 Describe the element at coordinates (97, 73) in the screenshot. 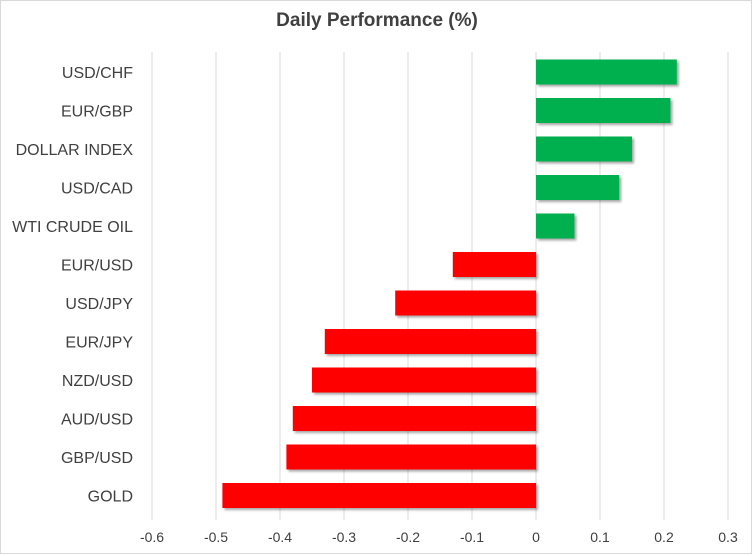

I see `category-label: USD/CHF` at that location.